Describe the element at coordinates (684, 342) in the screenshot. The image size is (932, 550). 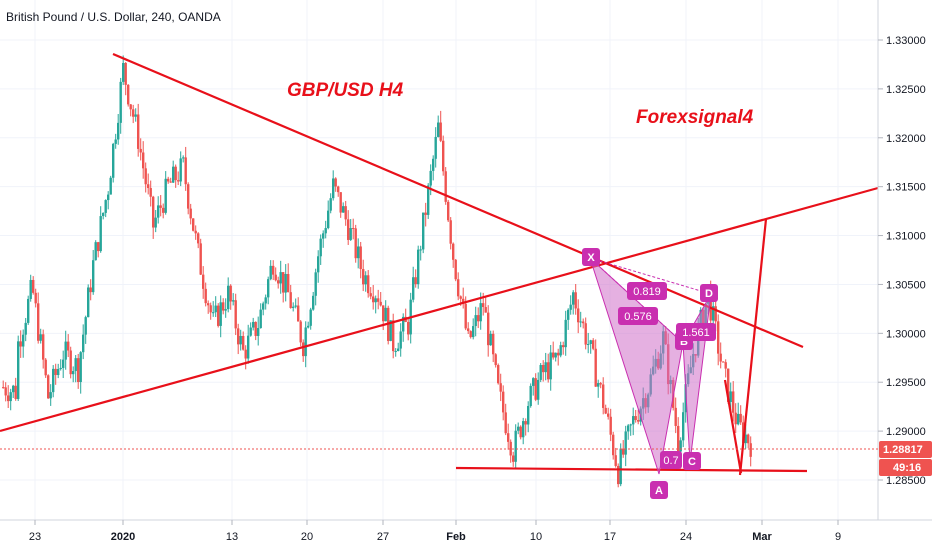
I see `pattern-point-label: B` at that location.